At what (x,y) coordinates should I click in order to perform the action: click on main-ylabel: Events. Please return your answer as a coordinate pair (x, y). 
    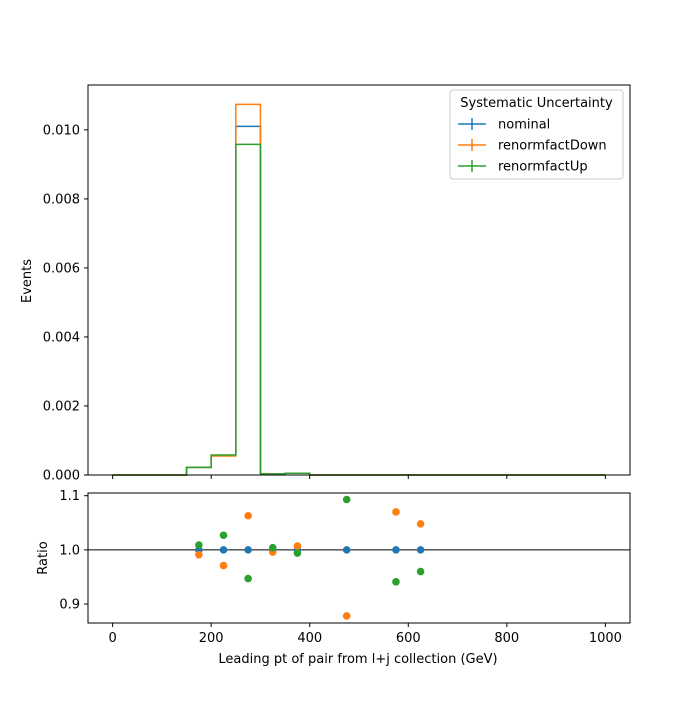
    Looking at the image, I should click on (27, 281).